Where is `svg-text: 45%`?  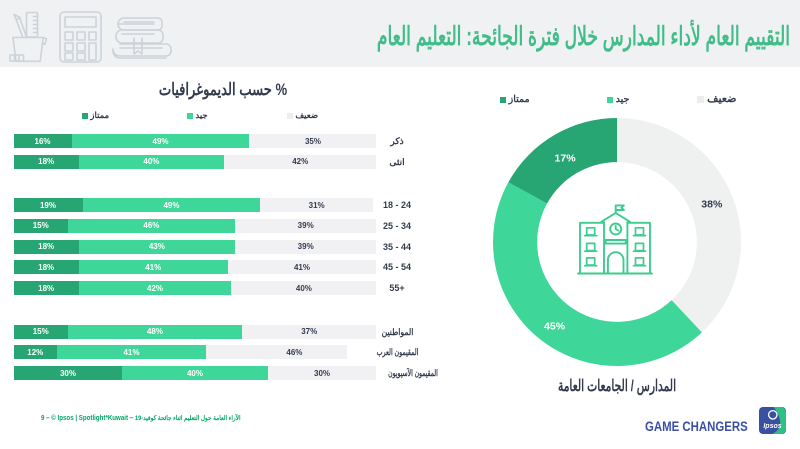 svg-text: 45% is located at coordinates (555, 326).